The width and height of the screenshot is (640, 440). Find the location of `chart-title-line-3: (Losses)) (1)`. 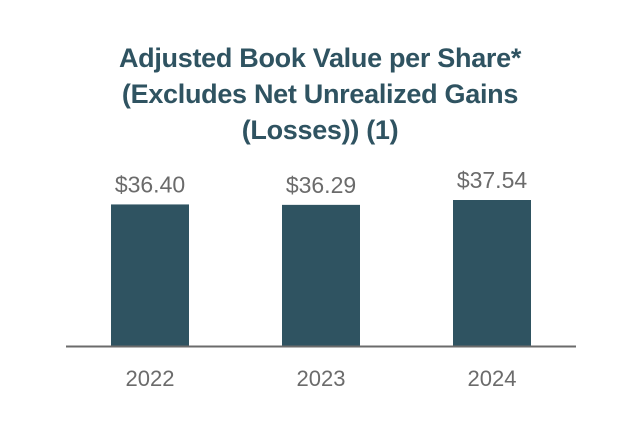

chart-title-line-3: (Losses)) (1) is located at coordinates (320, 130).